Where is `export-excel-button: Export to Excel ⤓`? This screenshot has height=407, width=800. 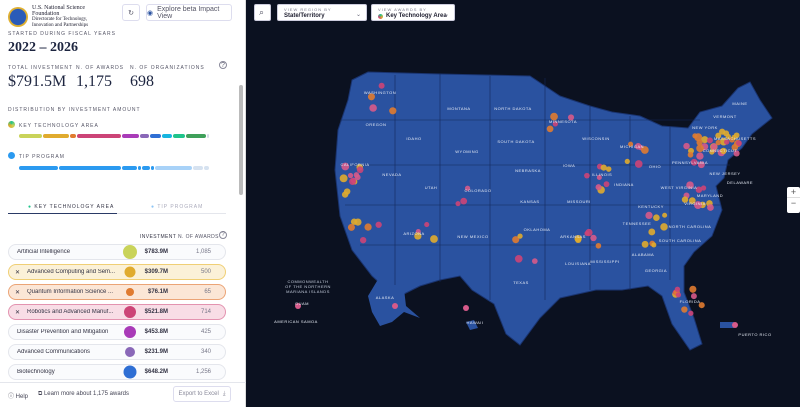
export-excel-button: Export to Excel ⤓ is located at coordinates (202, 394).